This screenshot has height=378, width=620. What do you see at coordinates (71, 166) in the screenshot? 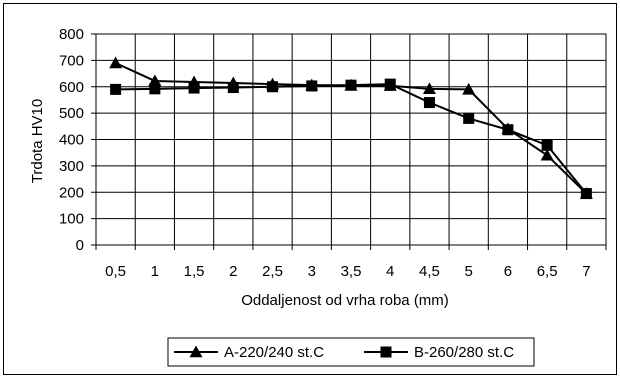
I see `y-tick-label: 300` at bounding box center [71, 166].